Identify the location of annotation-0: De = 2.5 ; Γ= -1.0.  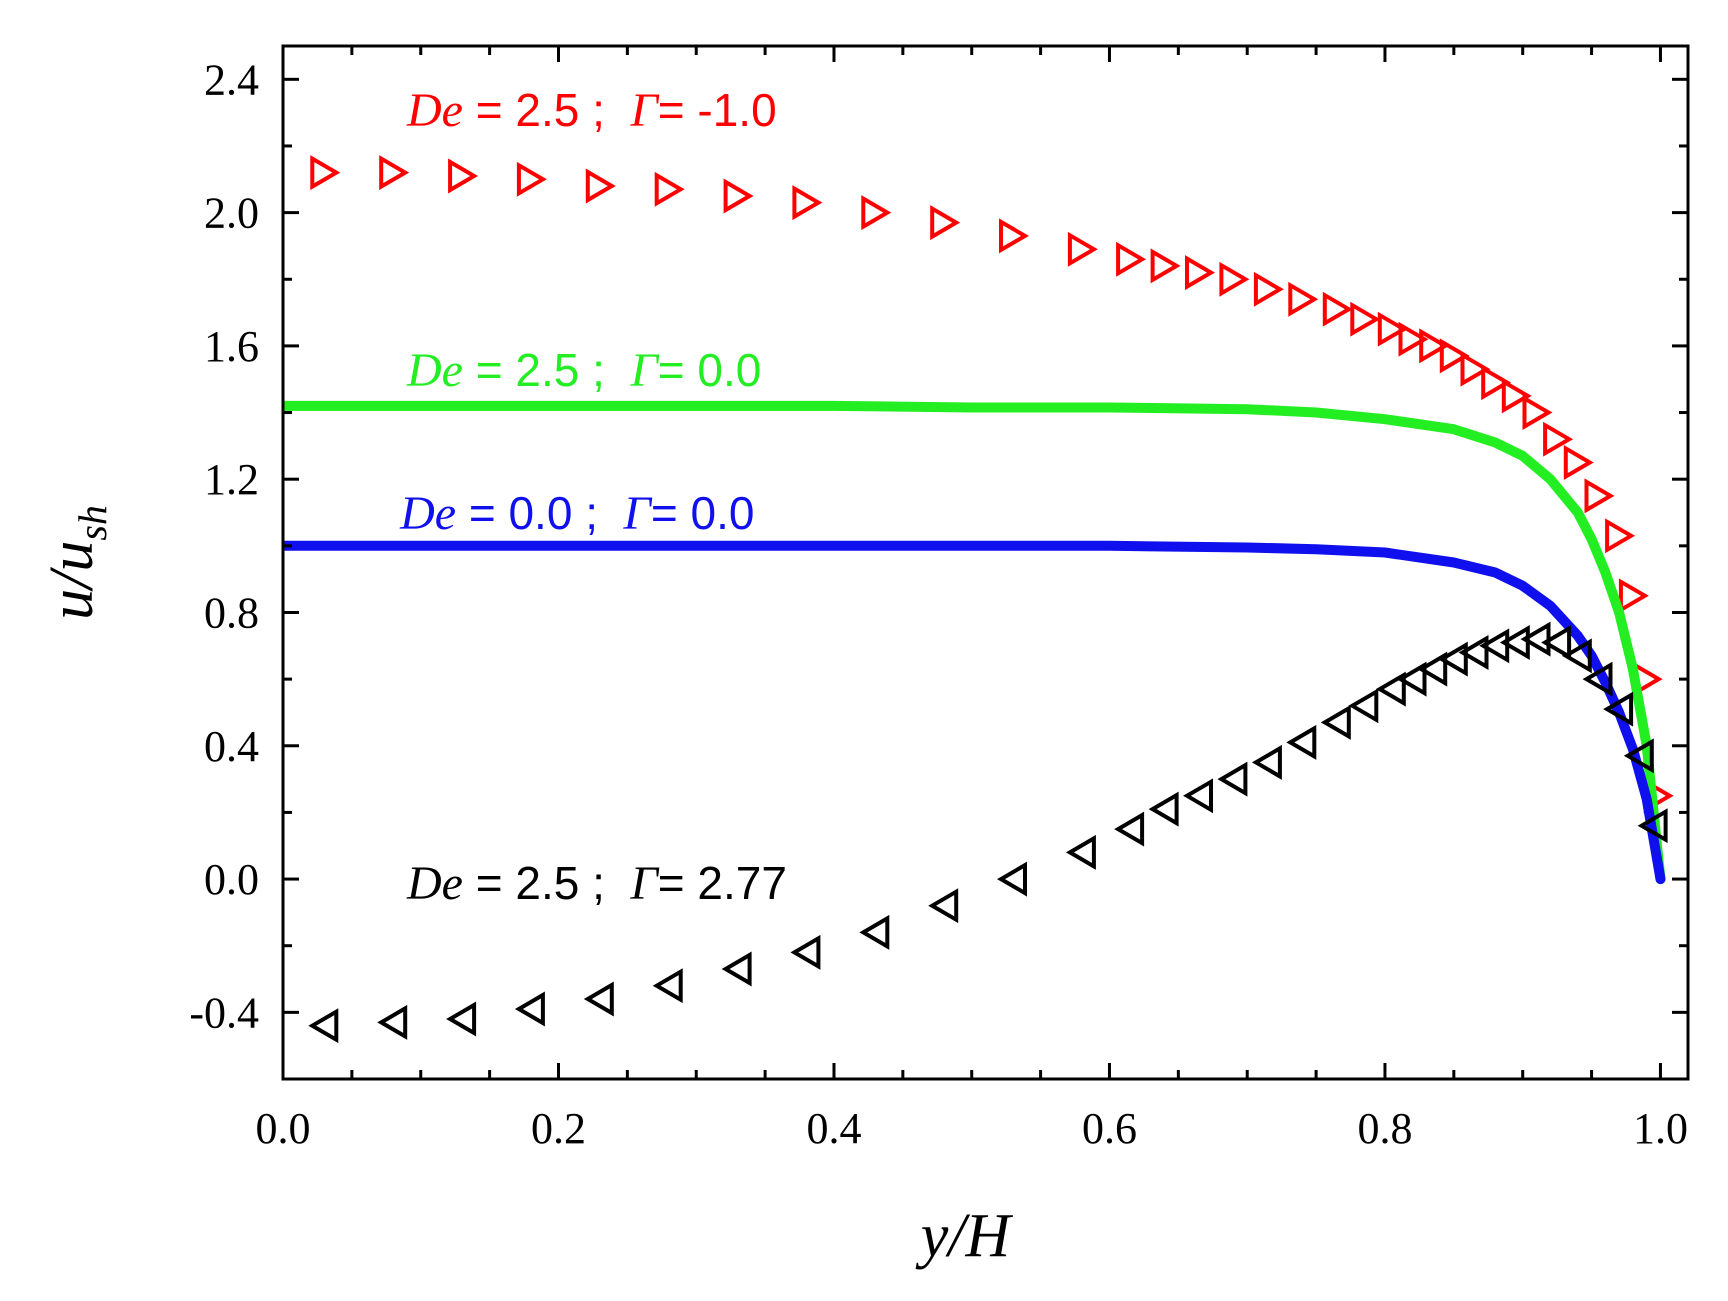
(591, 110).